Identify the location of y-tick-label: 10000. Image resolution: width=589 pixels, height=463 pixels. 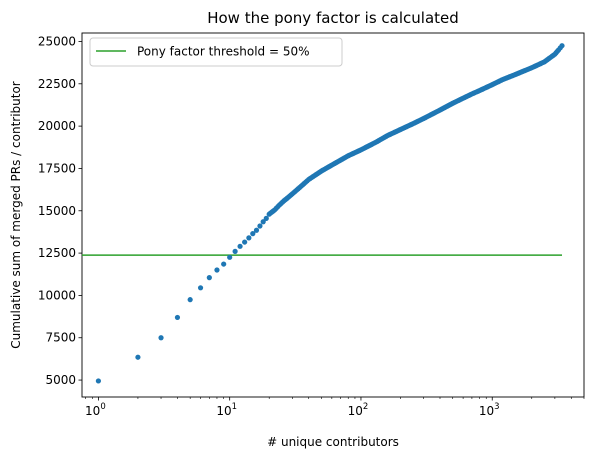
(57, 295).